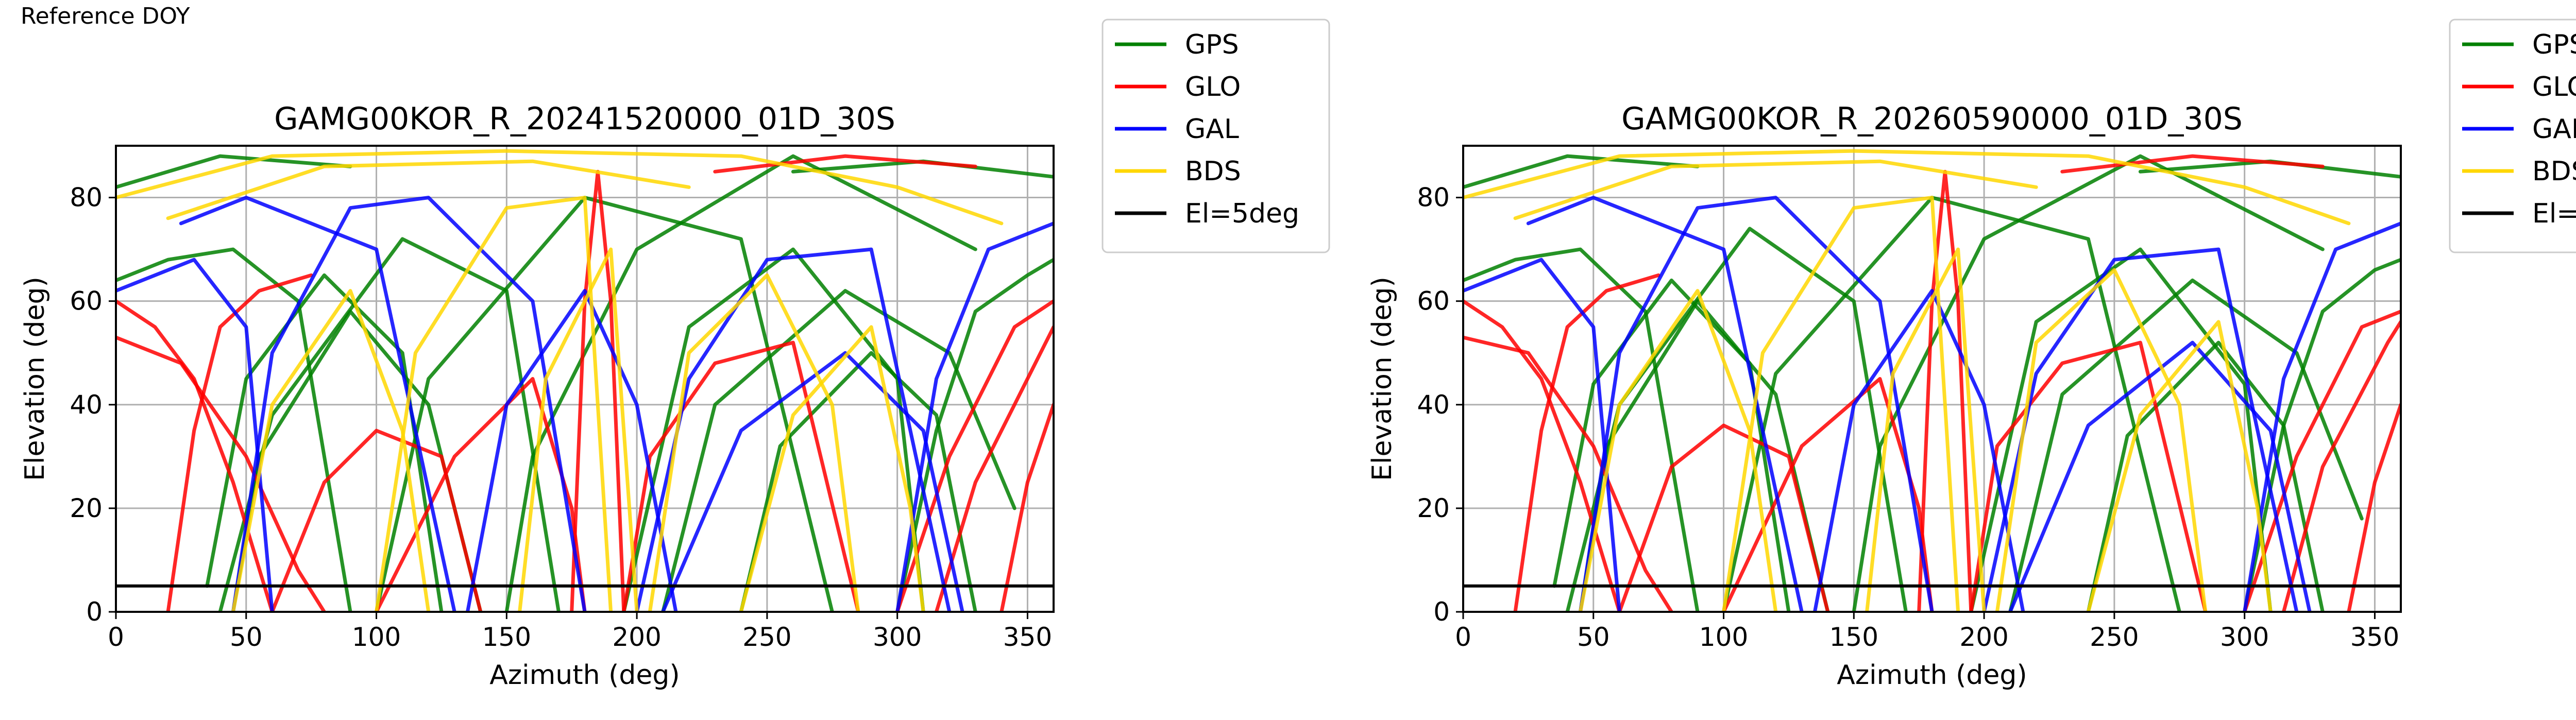  Describe the element at coordinates (86, 508) in the screenshot. I see `y-tick-label: 20` at that location.